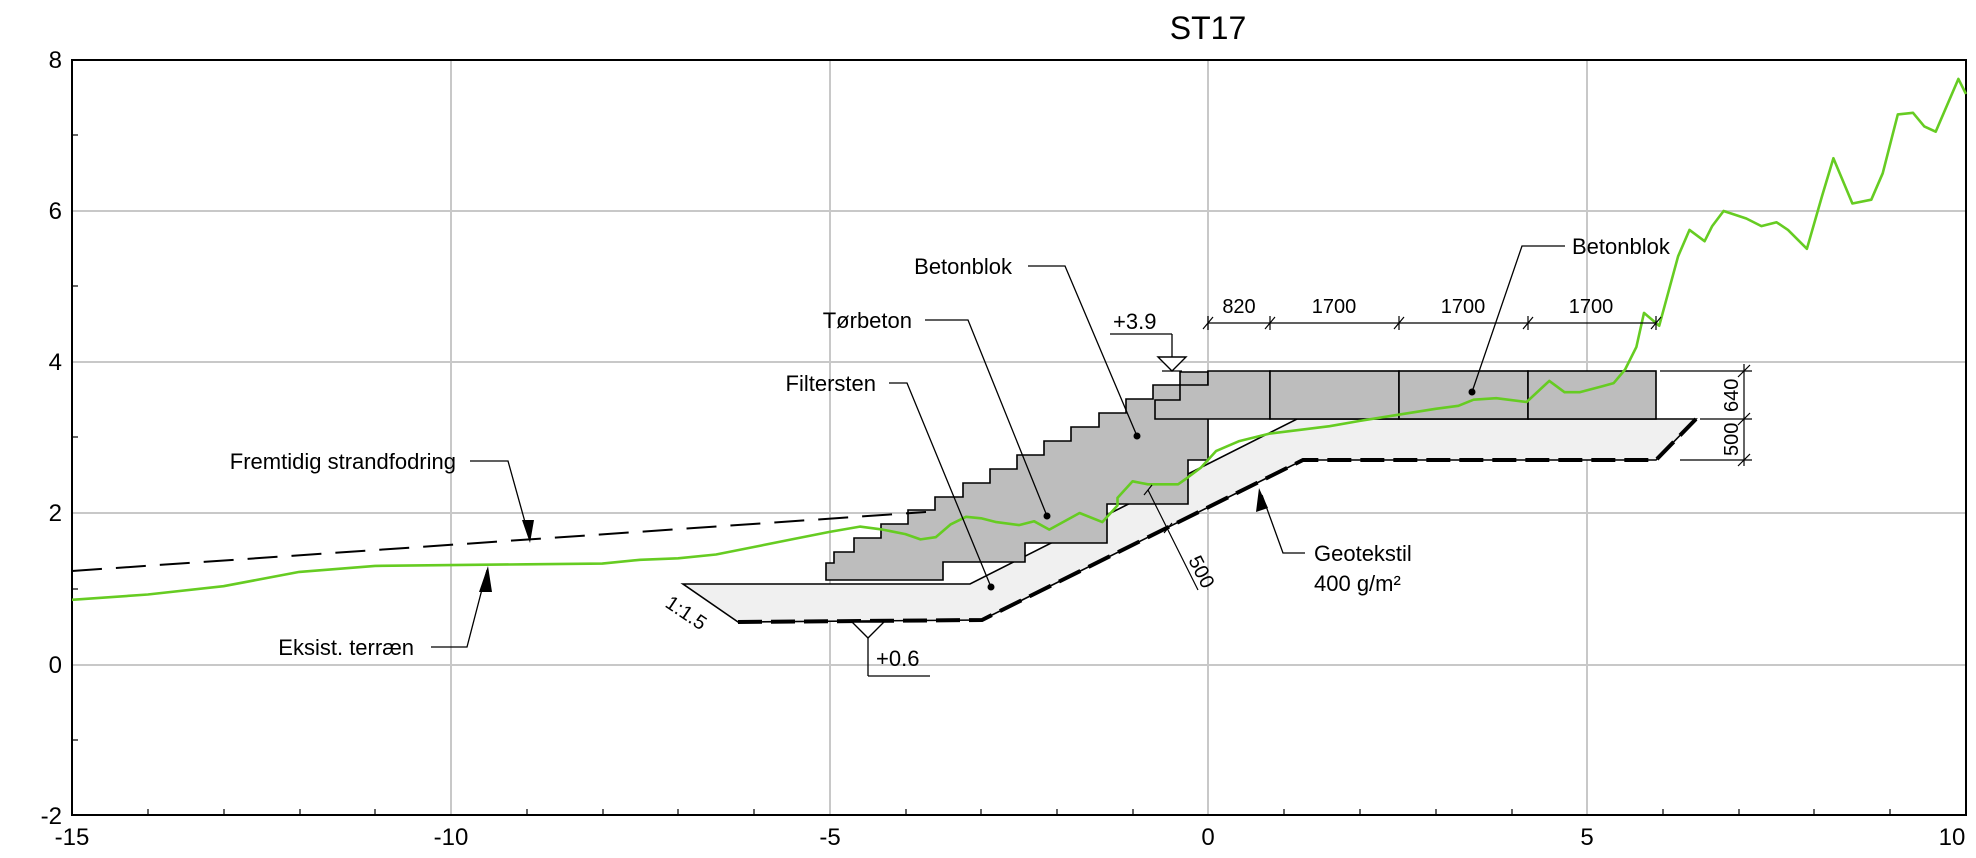 Image resolution: width=1976 pixels, height=858 pixels. I want to click on dimension-label: 500, so click(1732, 439).